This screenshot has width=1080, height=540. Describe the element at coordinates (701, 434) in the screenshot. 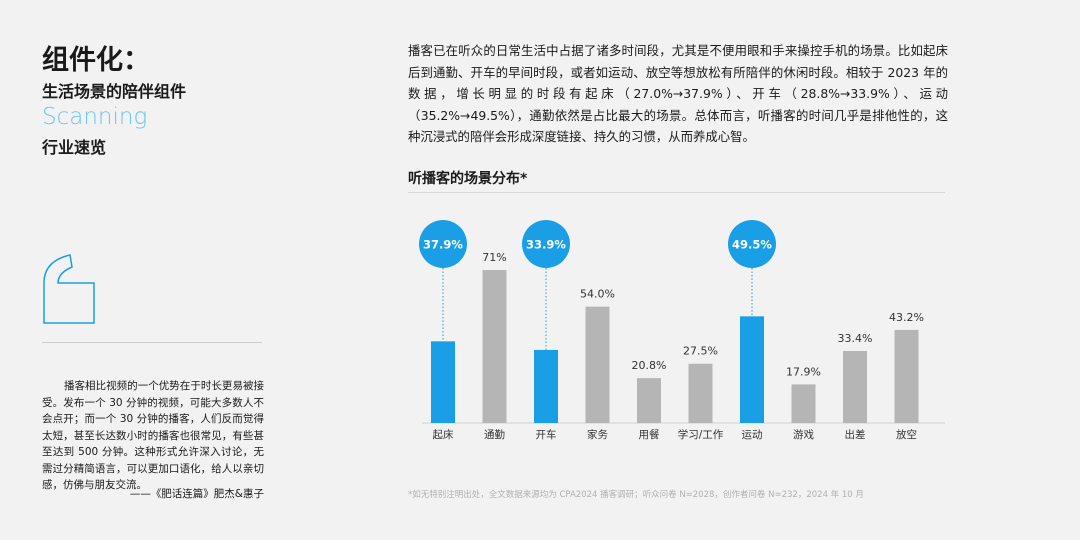

I see `x-tick-label: 学习/工作` at that location.